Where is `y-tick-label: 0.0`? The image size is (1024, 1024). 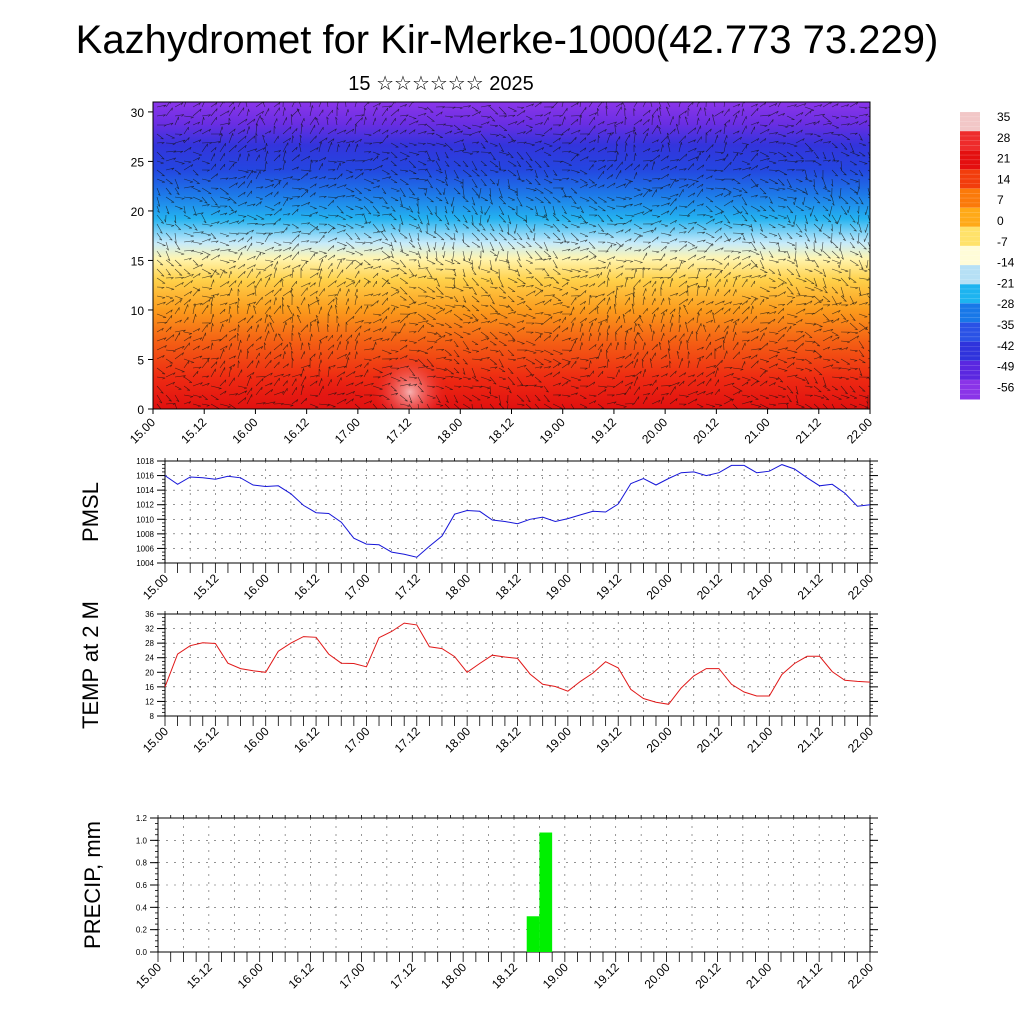
y-tick-label: 0.0 is located at coordinates (142, 952).